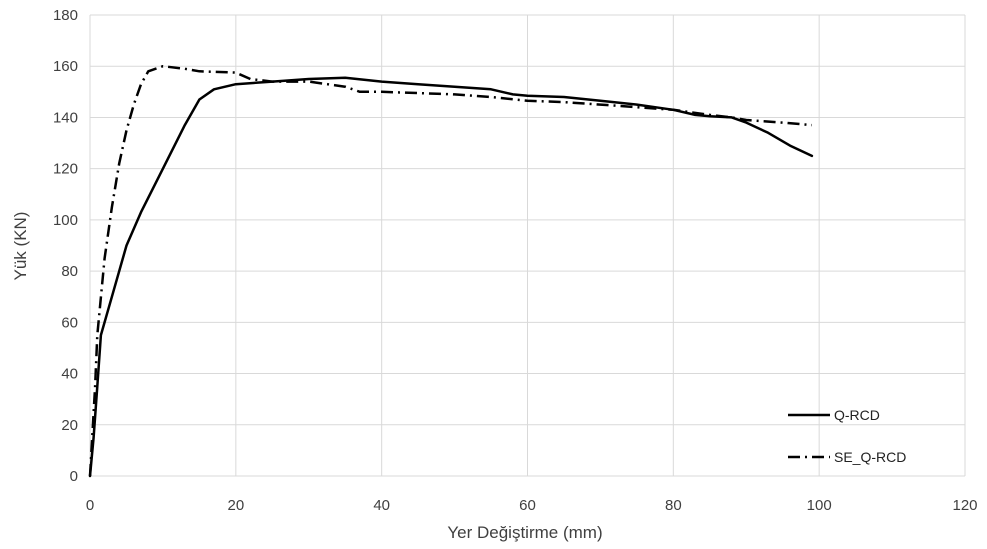 This screenshot has height=549, width=987. I want to click on x-tick-label: 80, so click(673, 505).